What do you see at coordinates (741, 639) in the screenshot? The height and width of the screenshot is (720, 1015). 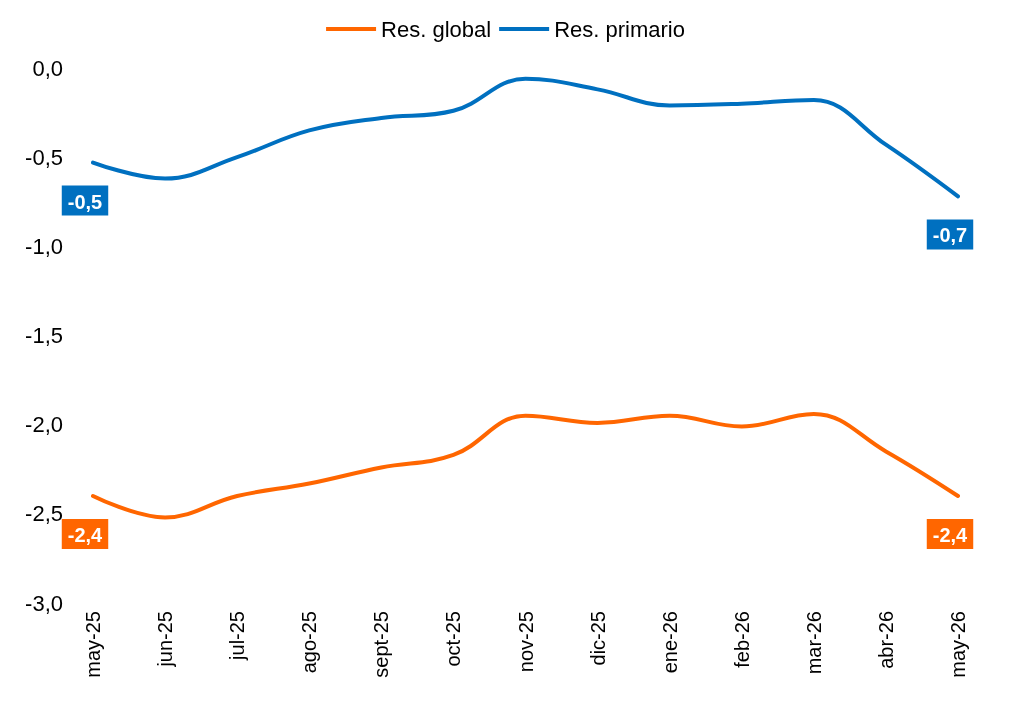 I see `x-tick-label: feb-26` at bounding box center [741, 639].